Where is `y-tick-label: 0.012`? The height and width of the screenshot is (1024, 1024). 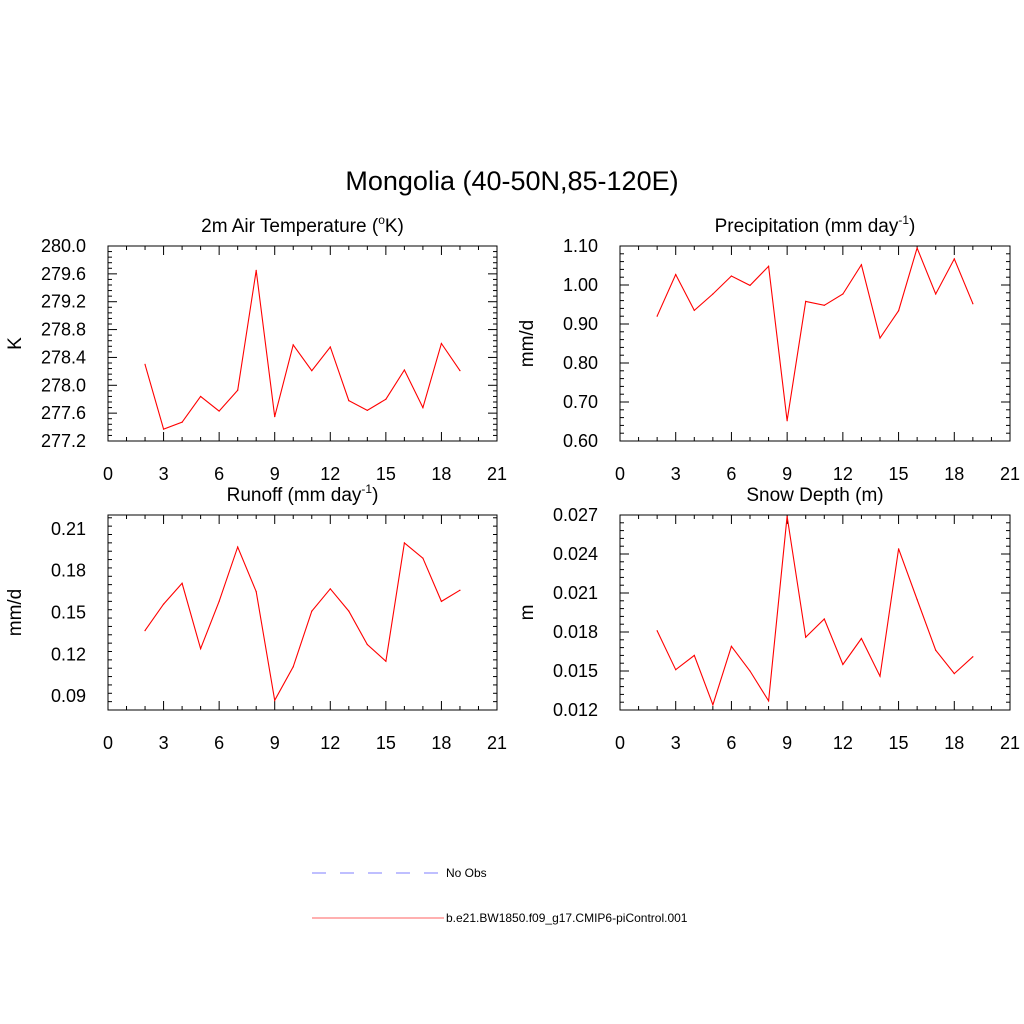 y-tick-label: 0.012 is located at coordinates (575, 710).